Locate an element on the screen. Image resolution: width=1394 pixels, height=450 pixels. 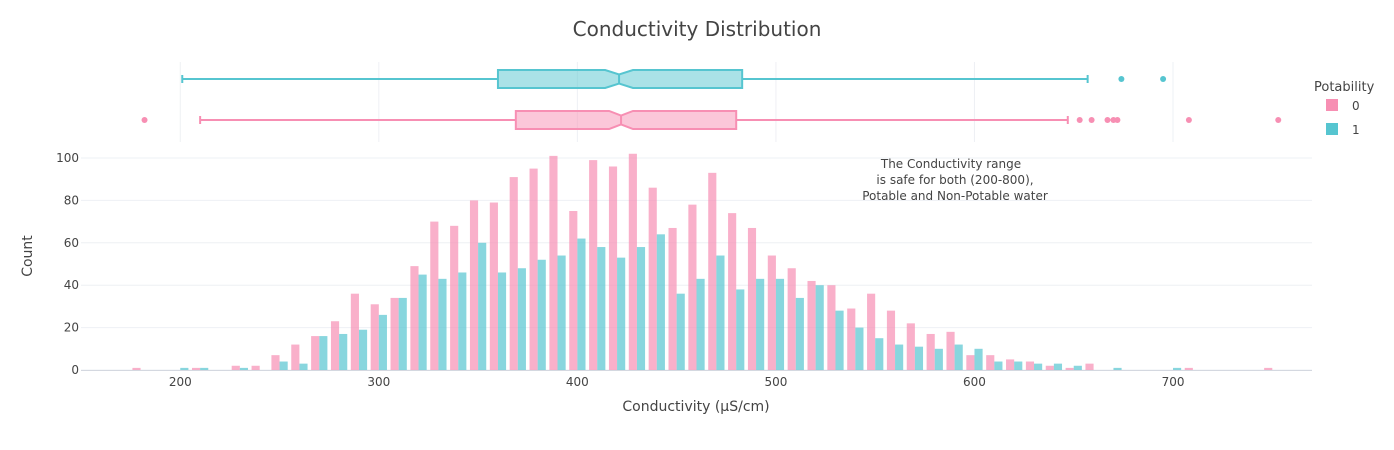
x-tick-label: 700 is located at coordinates (1173, 382).